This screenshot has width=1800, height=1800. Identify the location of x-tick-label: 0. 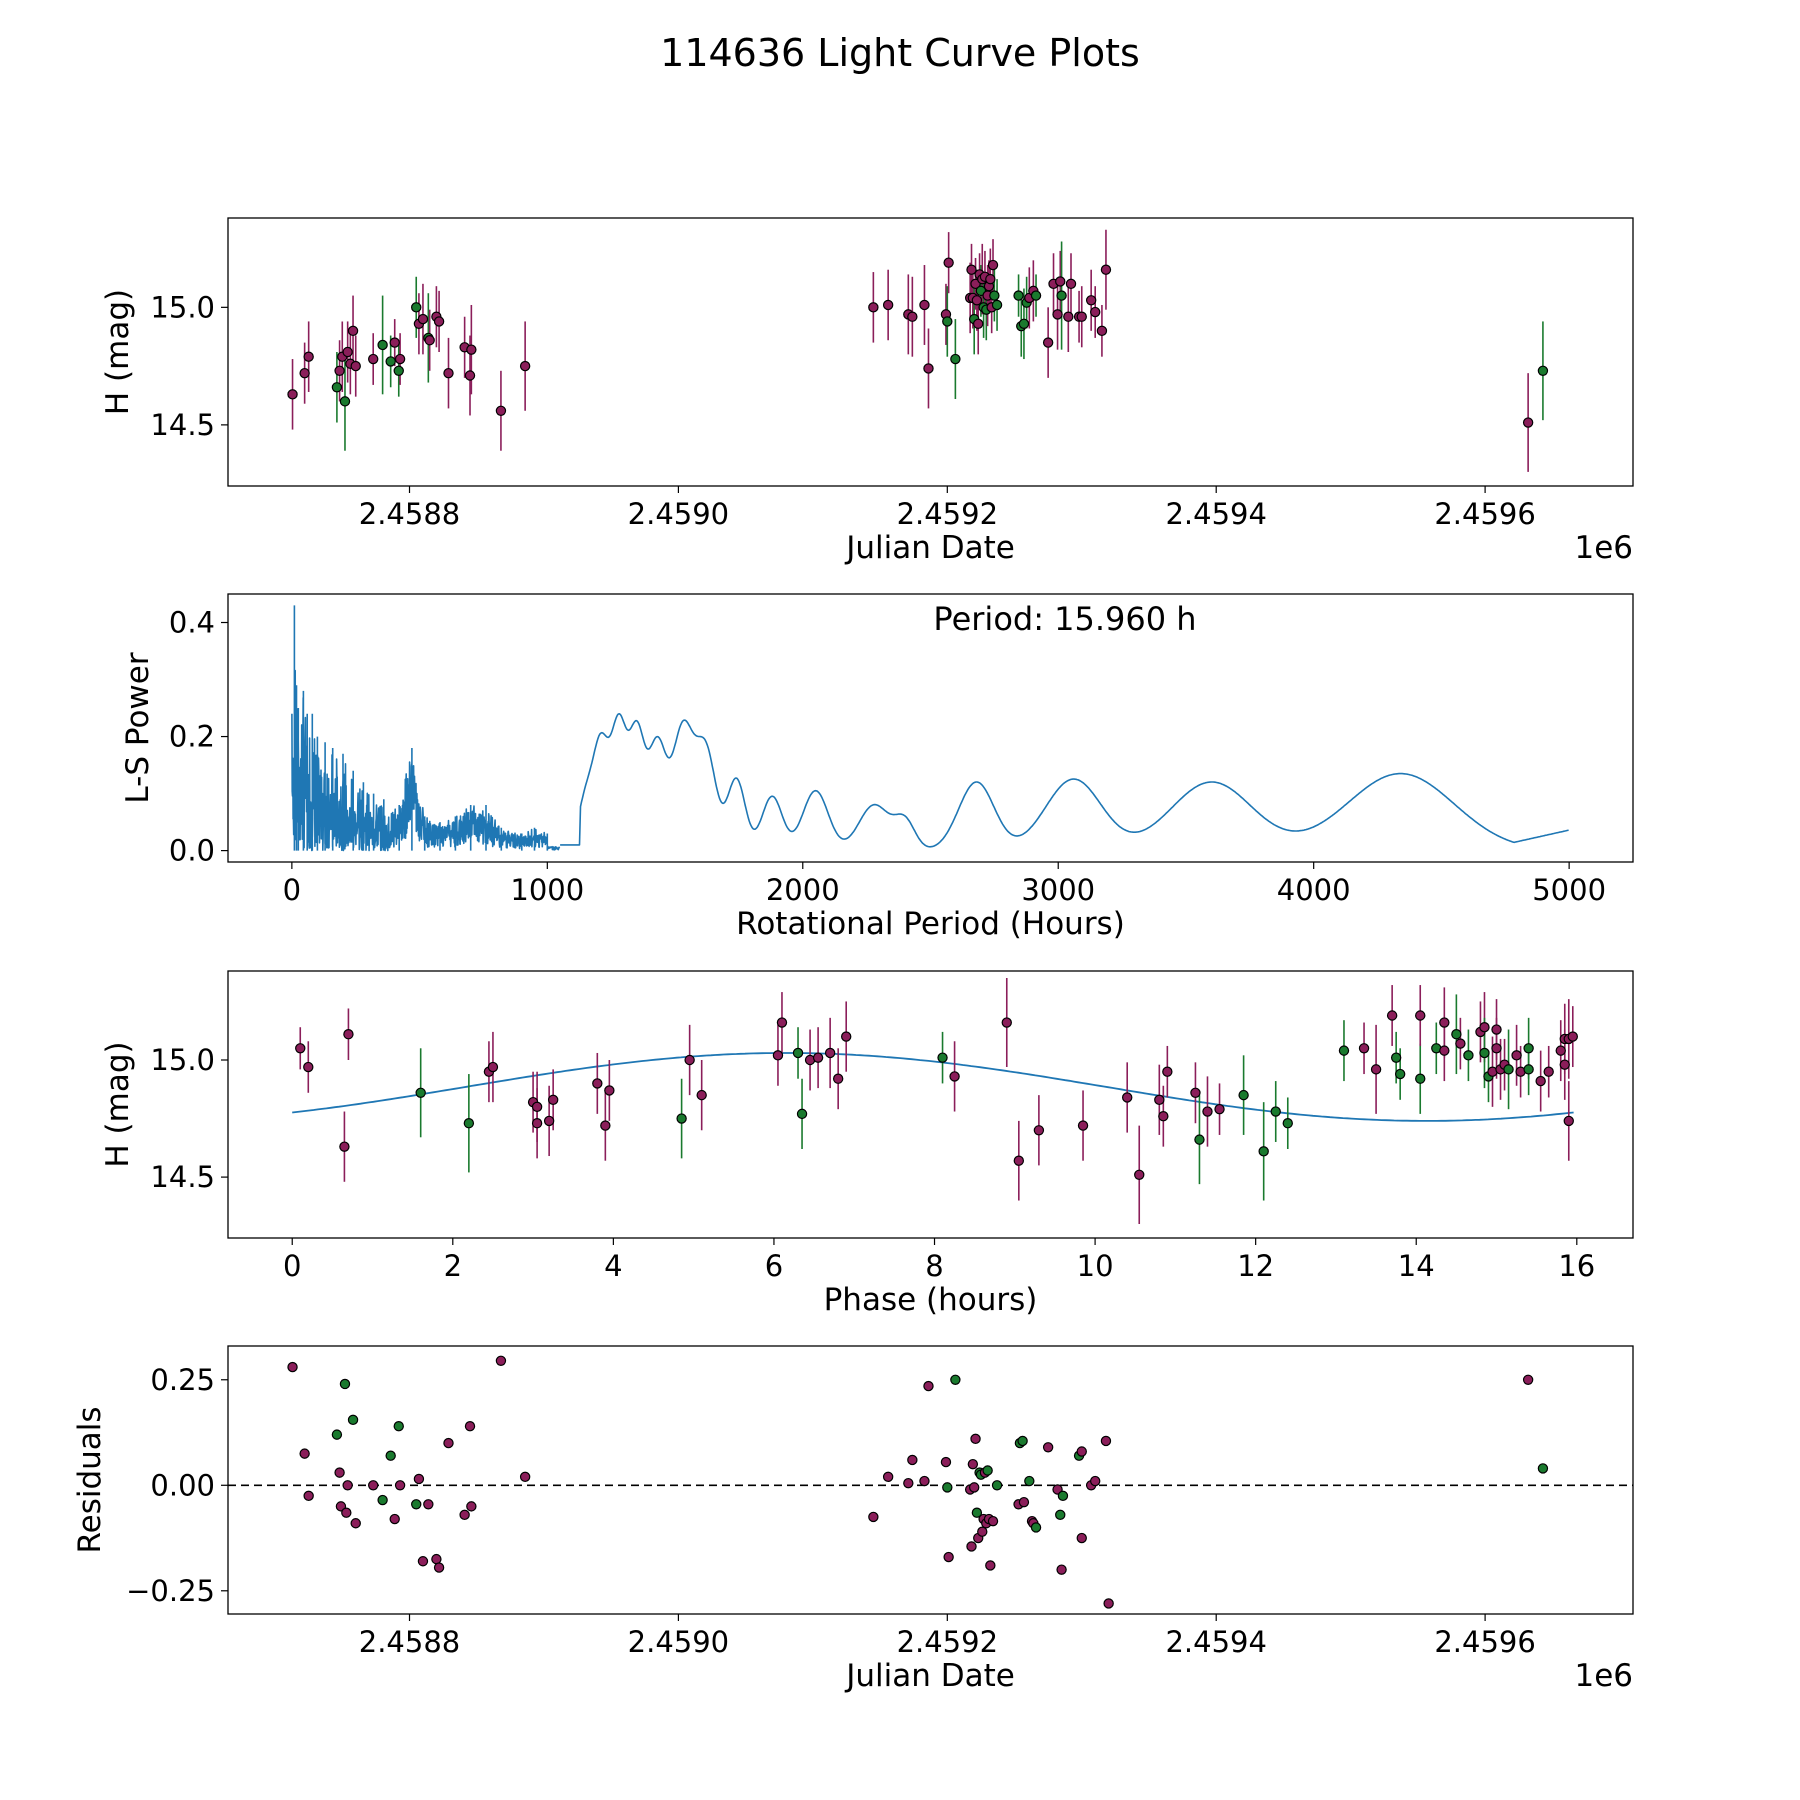
(292, 1266).